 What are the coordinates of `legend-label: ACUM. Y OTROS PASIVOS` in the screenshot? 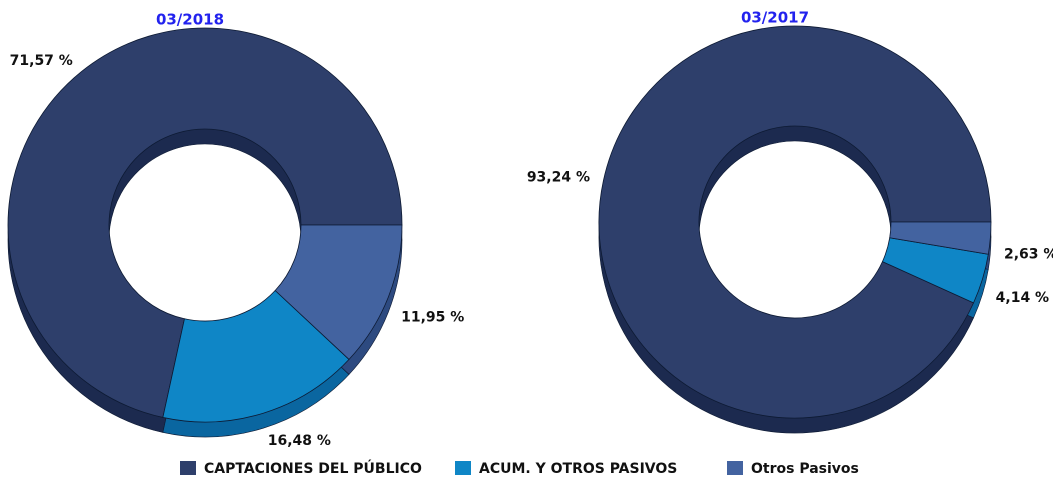 It's located at (578, 469).